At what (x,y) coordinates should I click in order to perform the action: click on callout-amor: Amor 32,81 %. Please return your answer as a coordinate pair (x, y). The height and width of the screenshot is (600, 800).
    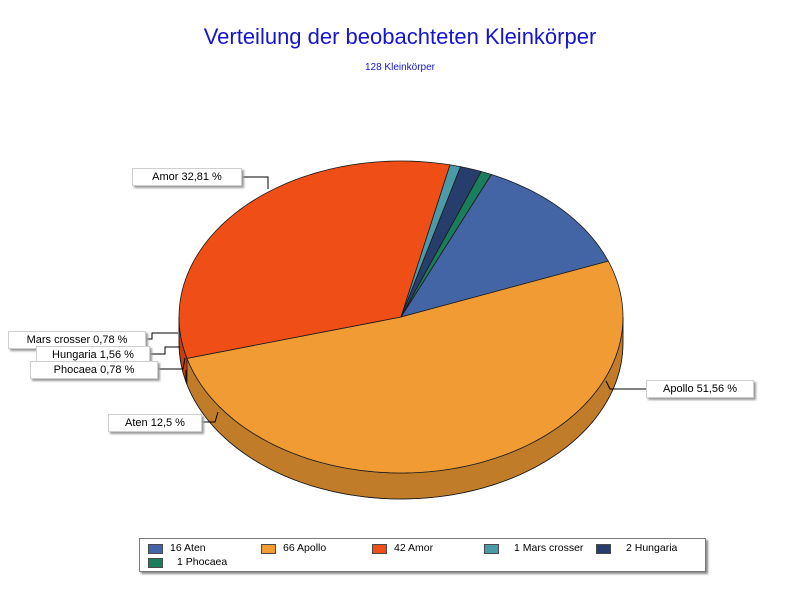
    Looking at the image, I should click on (187, 177).